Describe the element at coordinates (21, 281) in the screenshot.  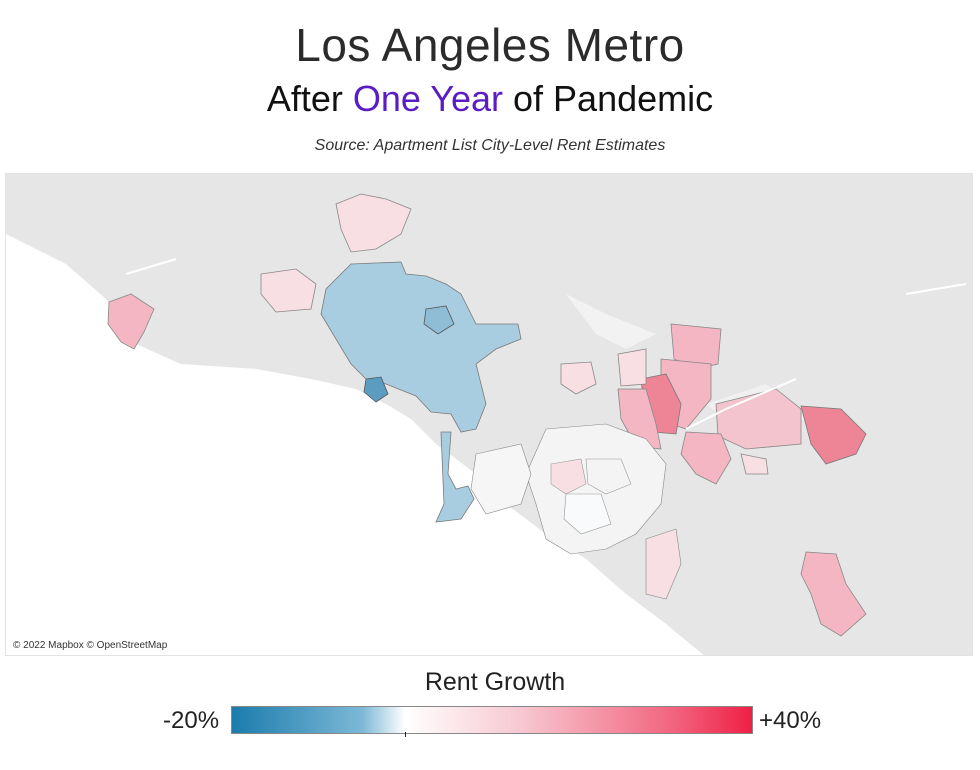
I see `coast-water` at that location.